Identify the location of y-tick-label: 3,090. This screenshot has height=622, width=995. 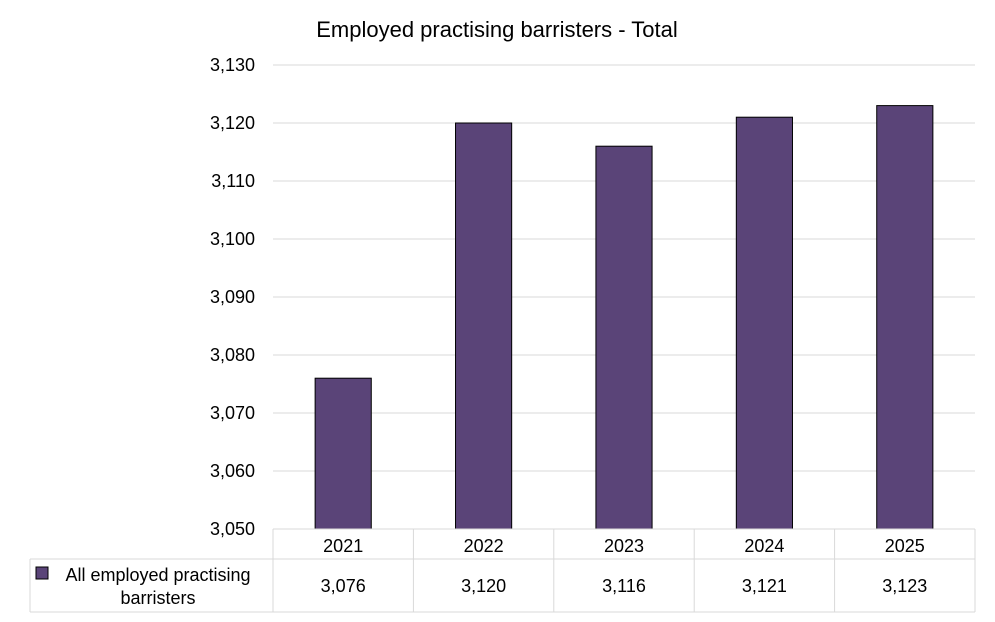
(232, 297).